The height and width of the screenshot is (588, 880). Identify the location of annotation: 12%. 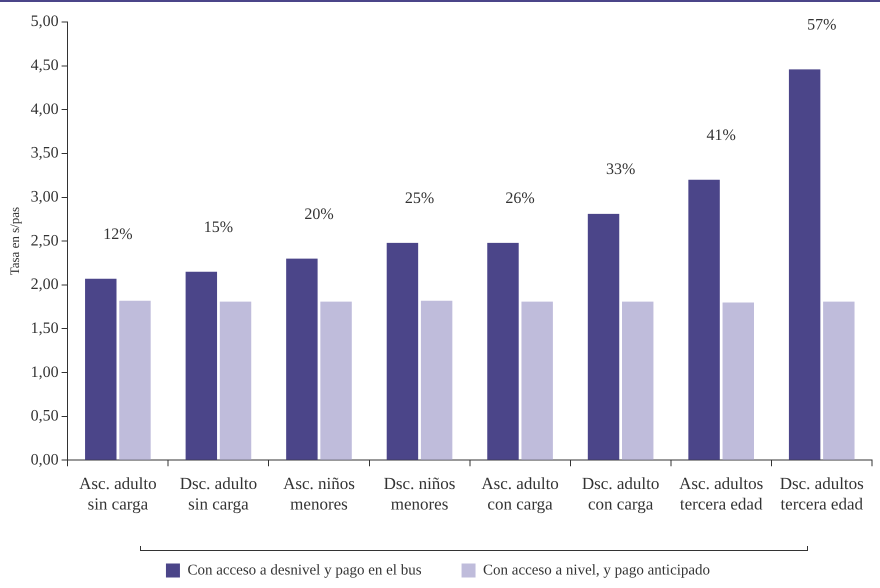
(118, 234).